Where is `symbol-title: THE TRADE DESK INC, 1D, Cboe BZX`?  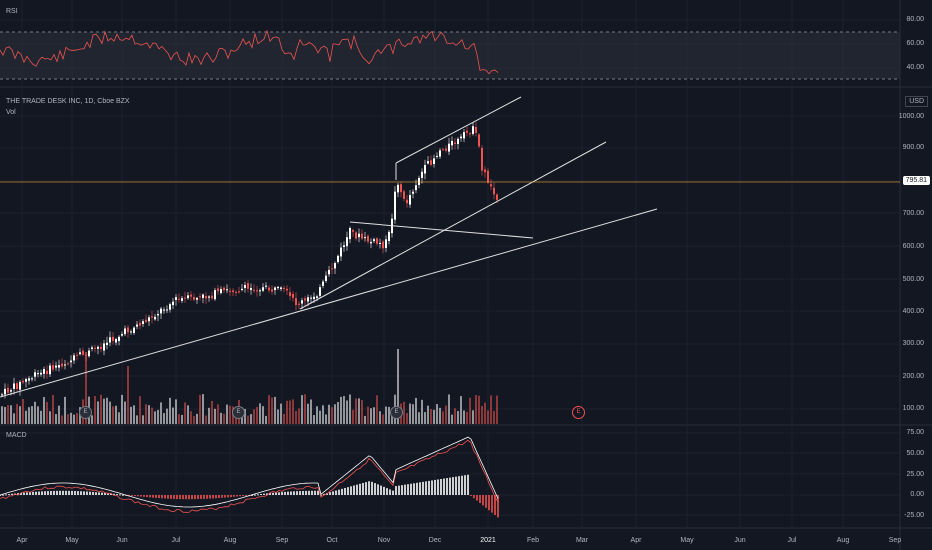
symbol-title: THE TRADE DESK INC, 1D, Cboe BZX is located at coordinates (68, 101).